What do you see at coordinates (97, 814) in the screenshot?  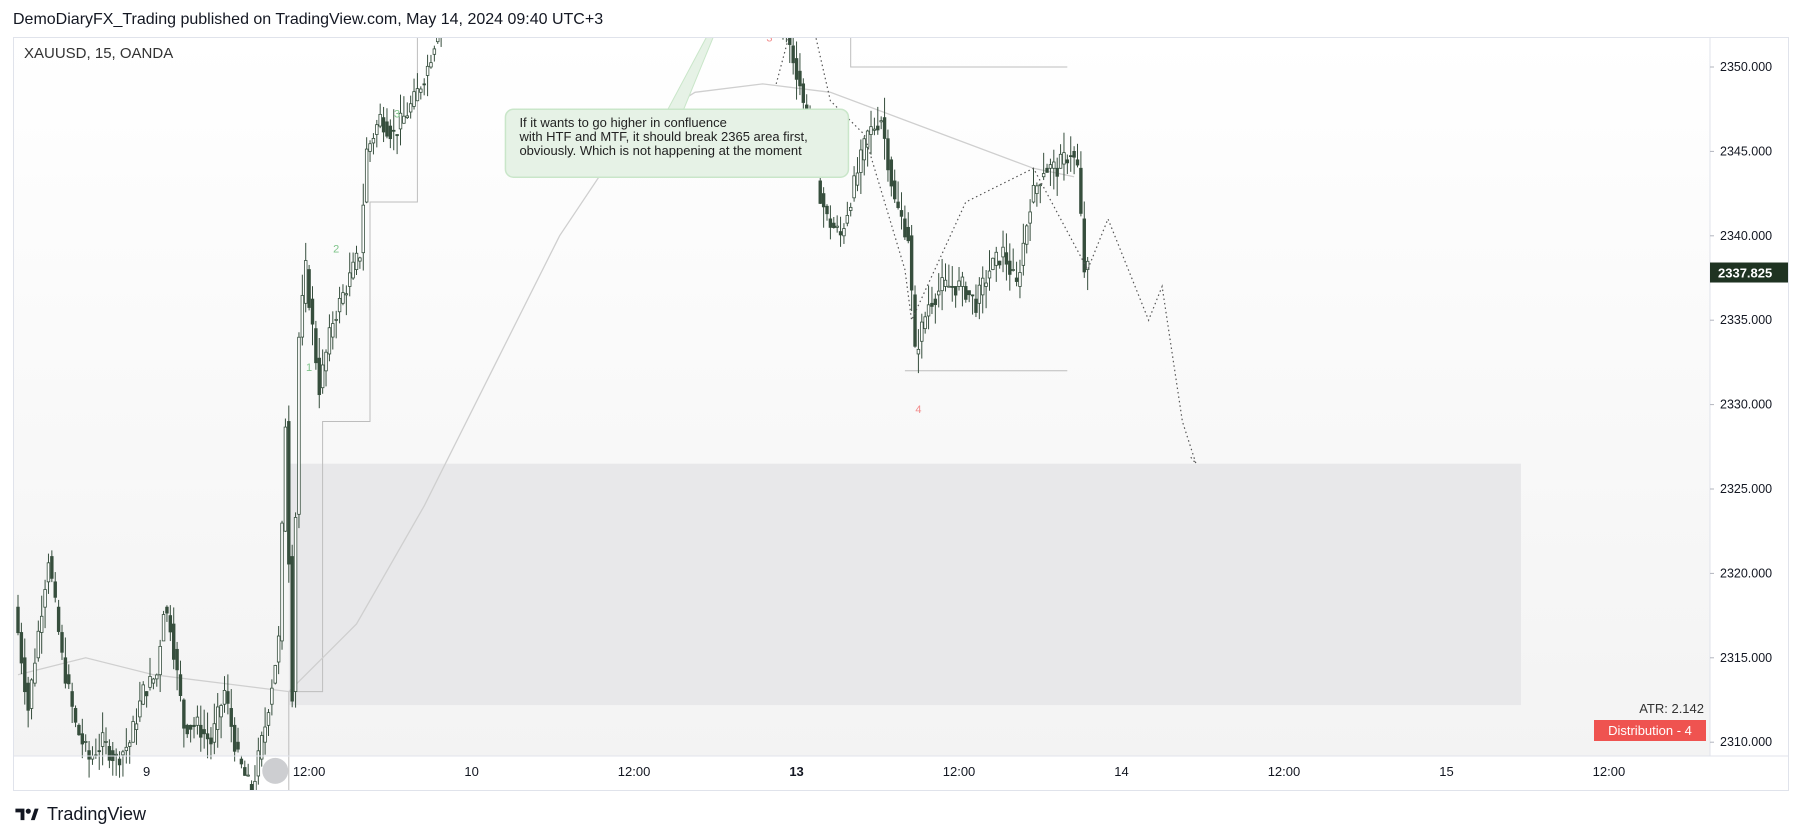 I see `brand-name: TradingView` at bounding box center [97, 814].